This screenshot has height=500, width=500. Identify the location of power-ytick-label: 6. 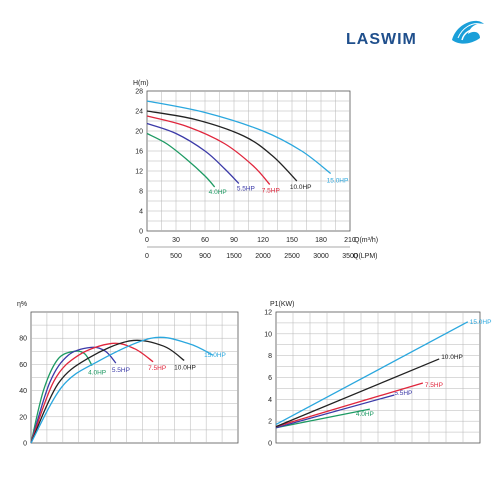
(270, 378).